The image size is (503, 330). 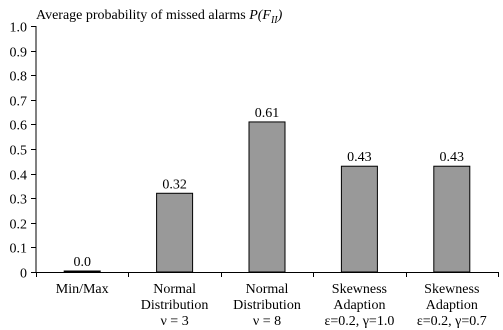 What do you see at coordinates (82, 262) in the screenshot?
I see `data-label: 0.0` at bounding box center [82, 262].